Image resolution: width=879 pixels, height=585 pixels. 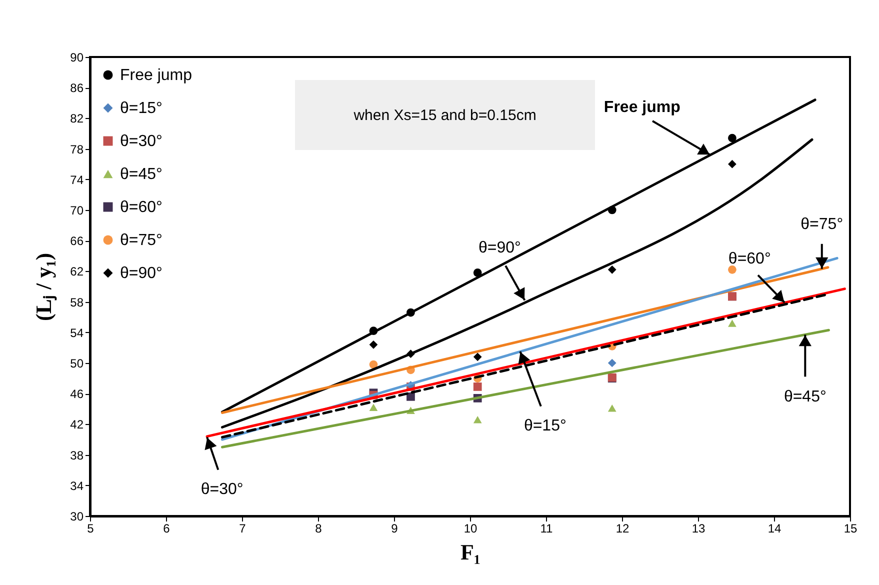 I want to click on x-tick-label: 5, so click(x=90, y=529).